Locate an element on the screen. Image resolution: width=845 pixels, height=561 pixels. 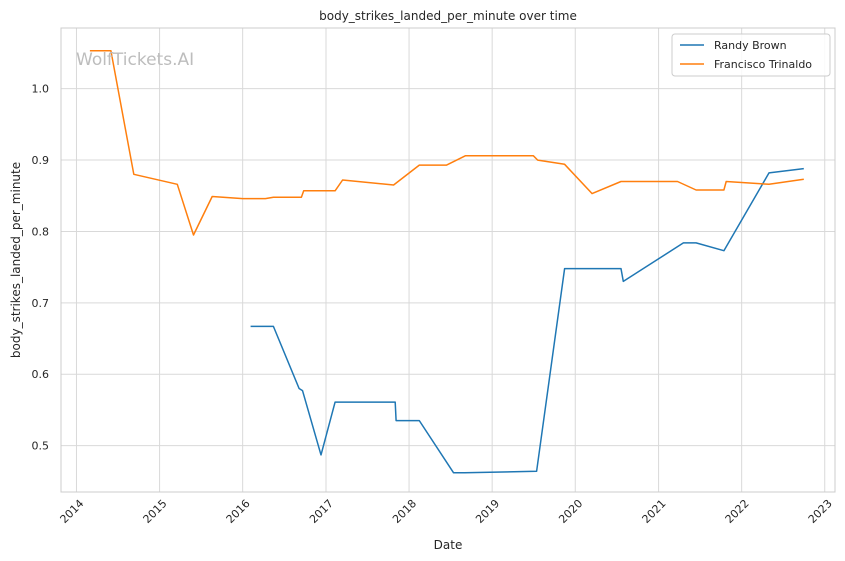
y-tick-label: 0.7 is located at coordinates (41, 303).